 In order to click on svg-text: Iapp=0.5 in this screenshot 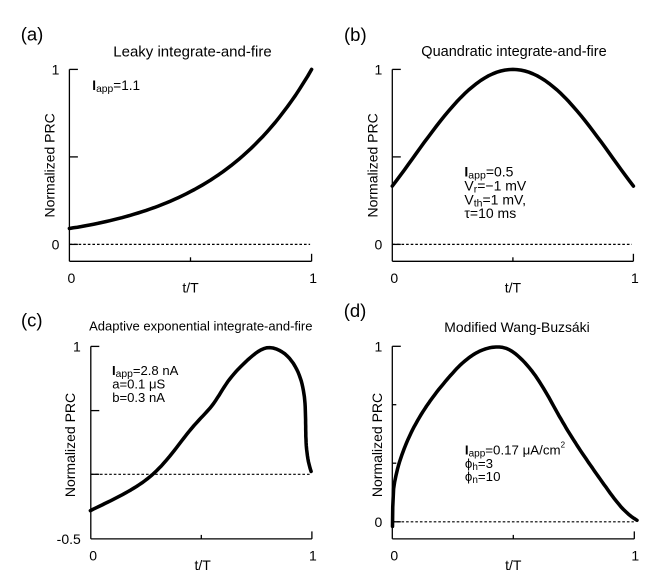, I will do `click(488, 173)`.